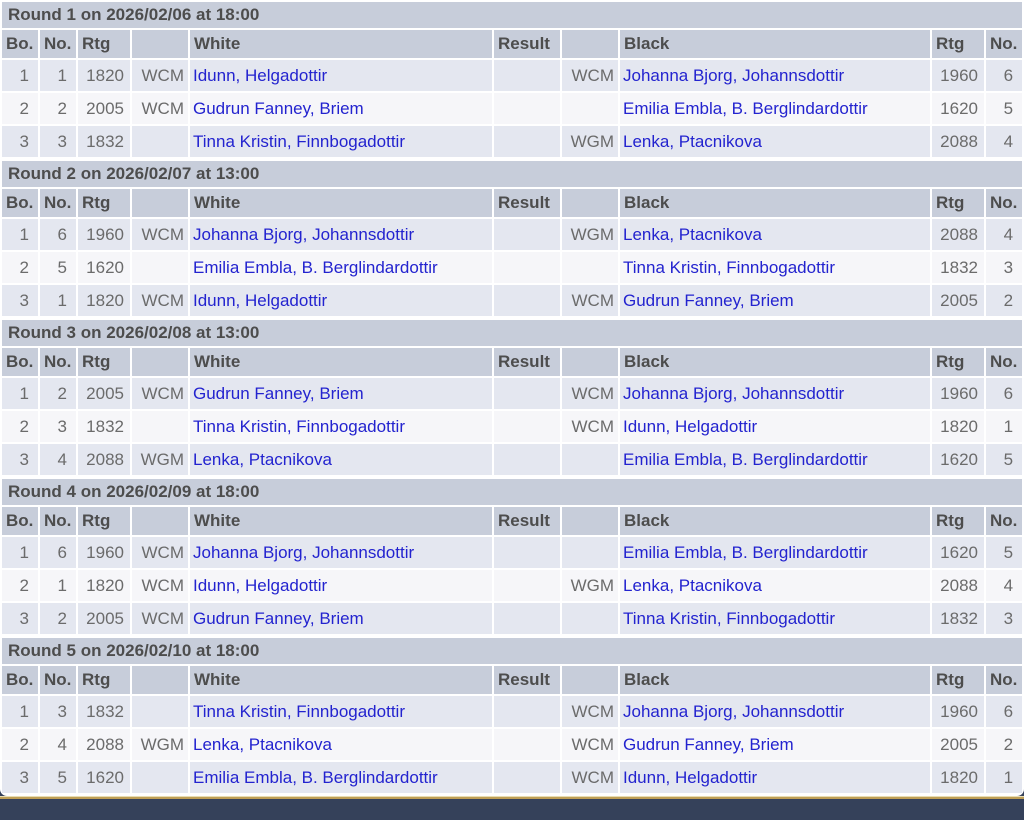  Describe the element at coordinates (1004, 300) in the screenshot. I see `black-no-cell: 2` at that location.